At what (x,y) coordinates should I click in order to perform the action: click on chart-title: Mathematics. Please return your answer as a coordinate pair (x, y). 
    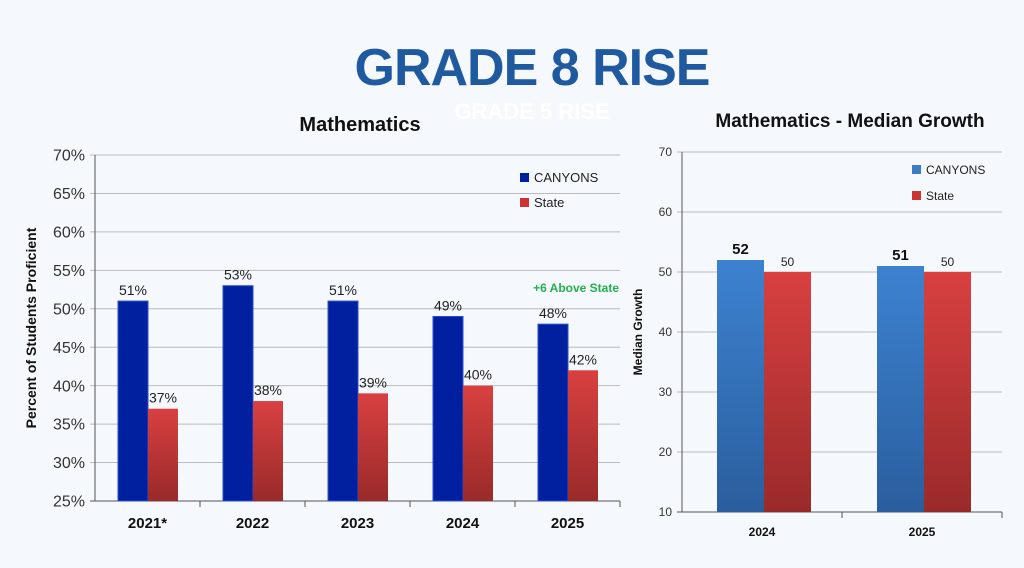
    Looking at the image, I should click on (359, 125).